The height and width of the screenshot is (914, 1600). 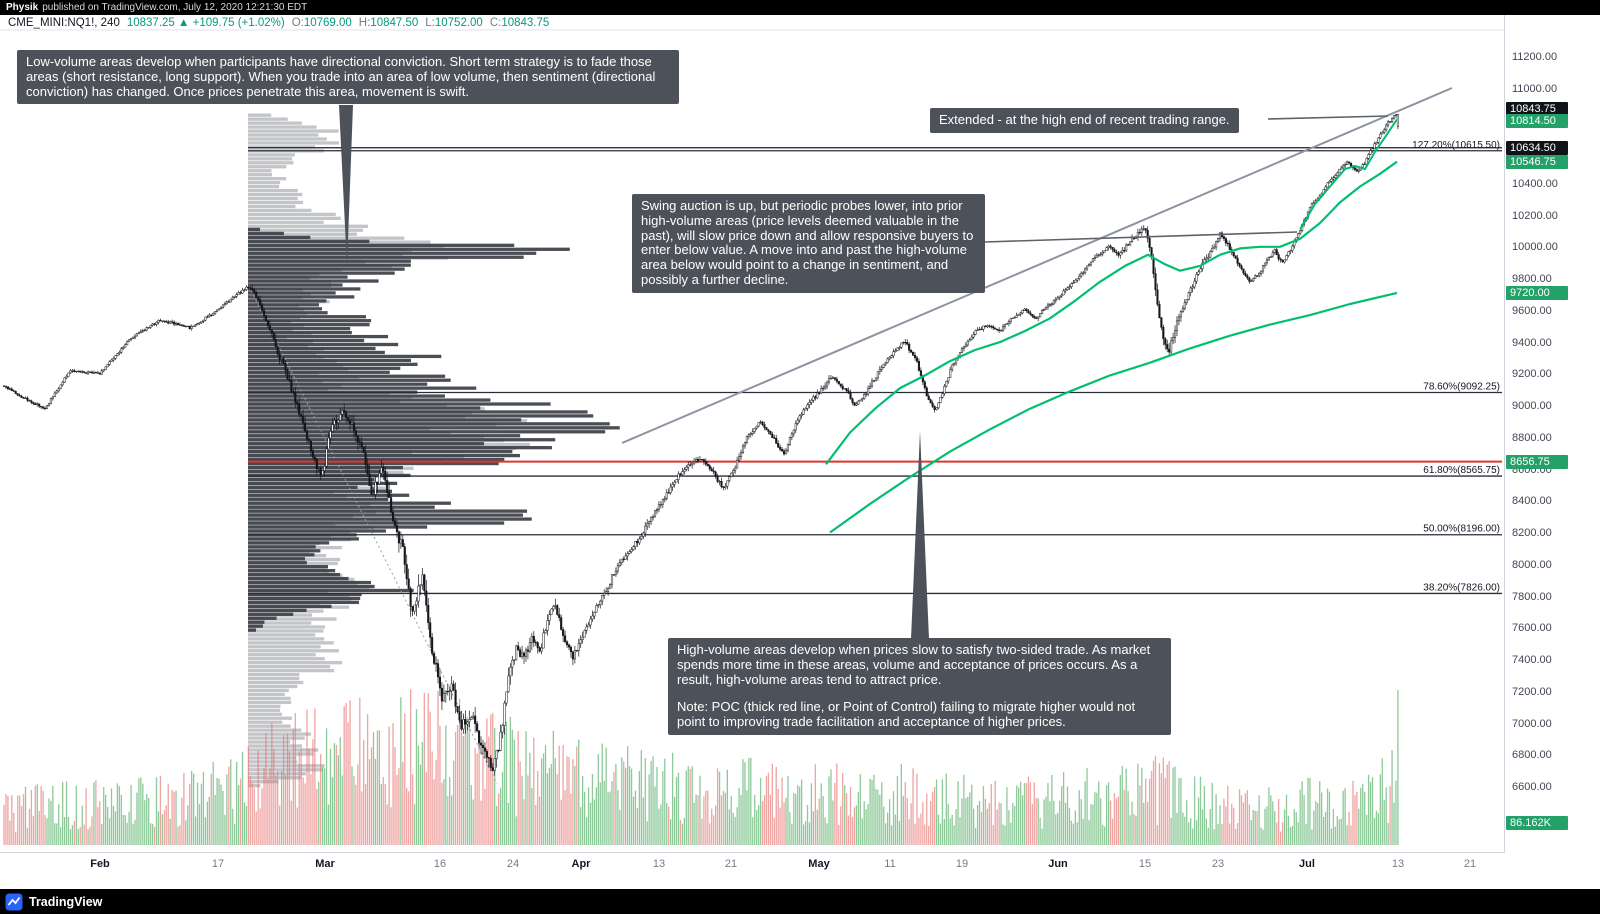 What do you see at coordinates (1456, 145) in the screenshot?
I see `fib-level-label: 127.20%(10615.50)` at bounding box center [1456, 145].